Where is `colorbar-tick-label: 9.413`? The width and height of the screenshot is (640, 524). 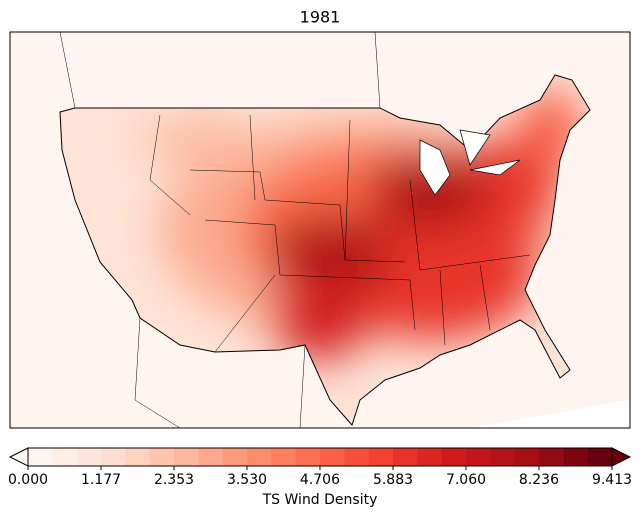 colorbar-tick-label: 9.413 is located at coordinates (612, 480).